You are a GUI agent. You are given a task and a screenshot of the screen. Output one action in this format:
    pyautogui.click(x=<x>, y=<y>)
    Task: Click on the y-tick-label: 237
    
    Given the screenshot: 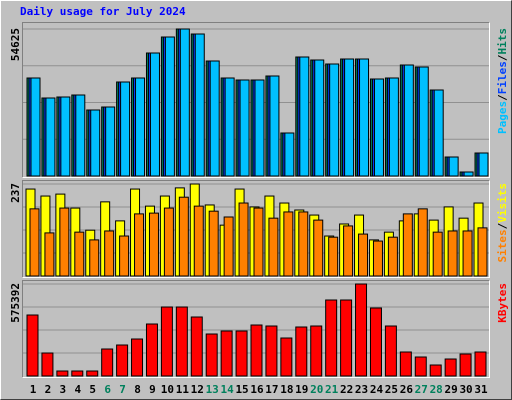 What is the action you would take?
    pyautogui.click(x=15, y=193)
    